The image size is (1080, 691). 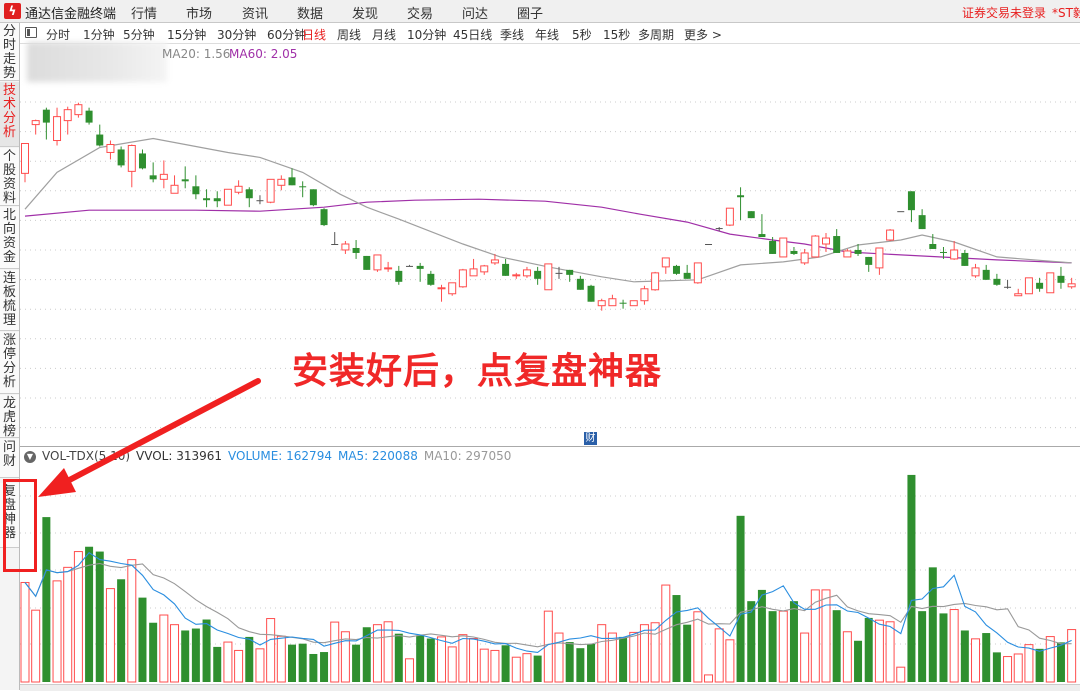 I want to click on period-9: 10分钟, so click(x=427, y=35).